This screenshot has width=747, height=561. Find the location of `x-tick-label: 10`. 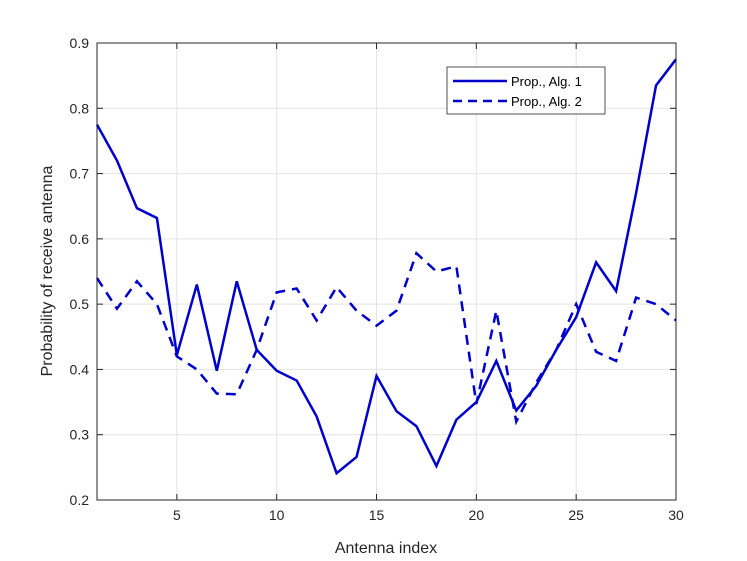

x-tick-label: 10 is located at coordinates (277, 515).